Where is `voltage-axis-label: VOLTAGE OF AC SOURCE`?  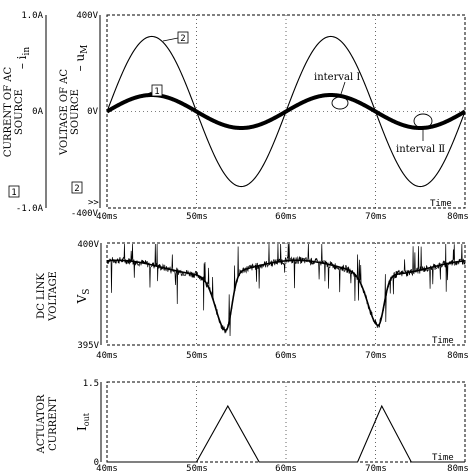
voltage-axis-label: VOLTAGE OF AC SOURCE is located at coordinates (70, 112).